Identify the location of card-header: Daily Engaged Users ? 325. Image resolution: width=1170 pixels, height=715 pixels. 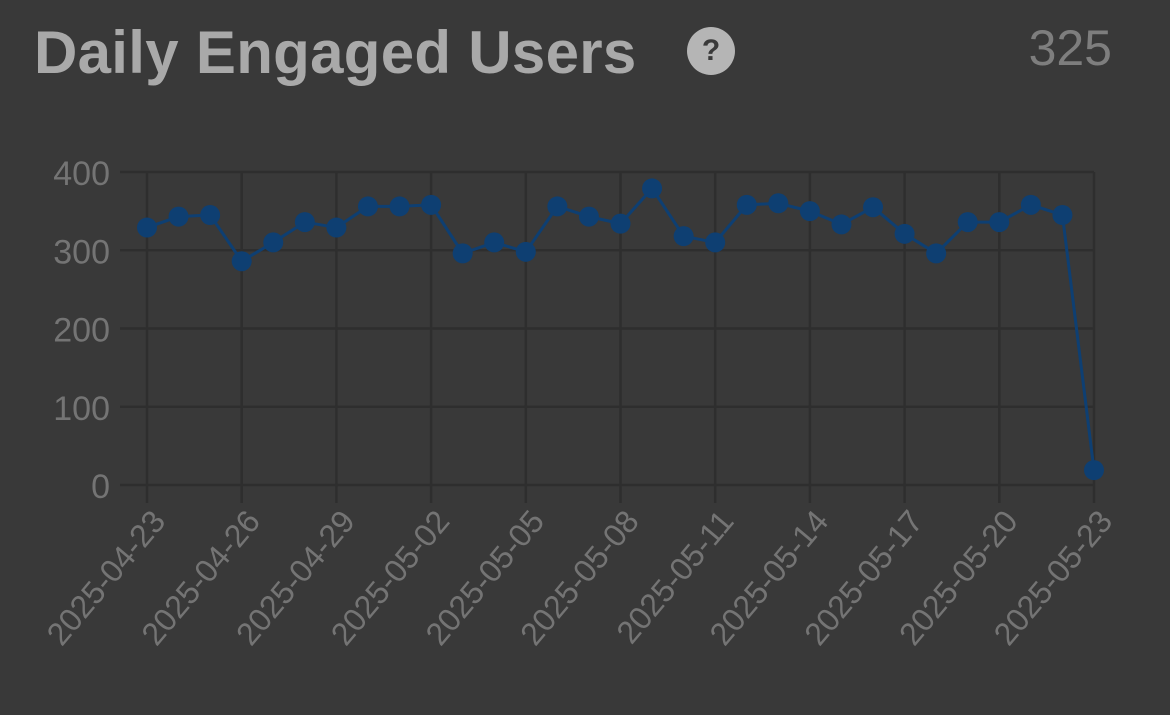
(579, 54).